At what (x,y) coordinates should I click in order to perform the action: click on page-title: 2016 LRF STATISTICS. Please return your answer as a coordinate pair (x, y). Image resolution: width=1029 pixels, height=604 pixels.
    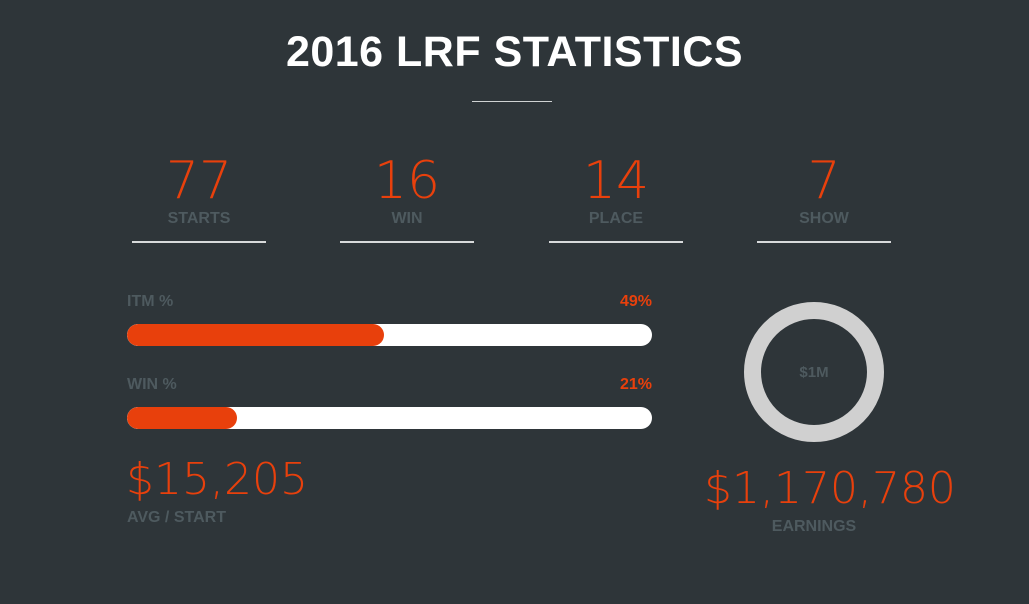
    Looking at the image, I should click on (514, 52).